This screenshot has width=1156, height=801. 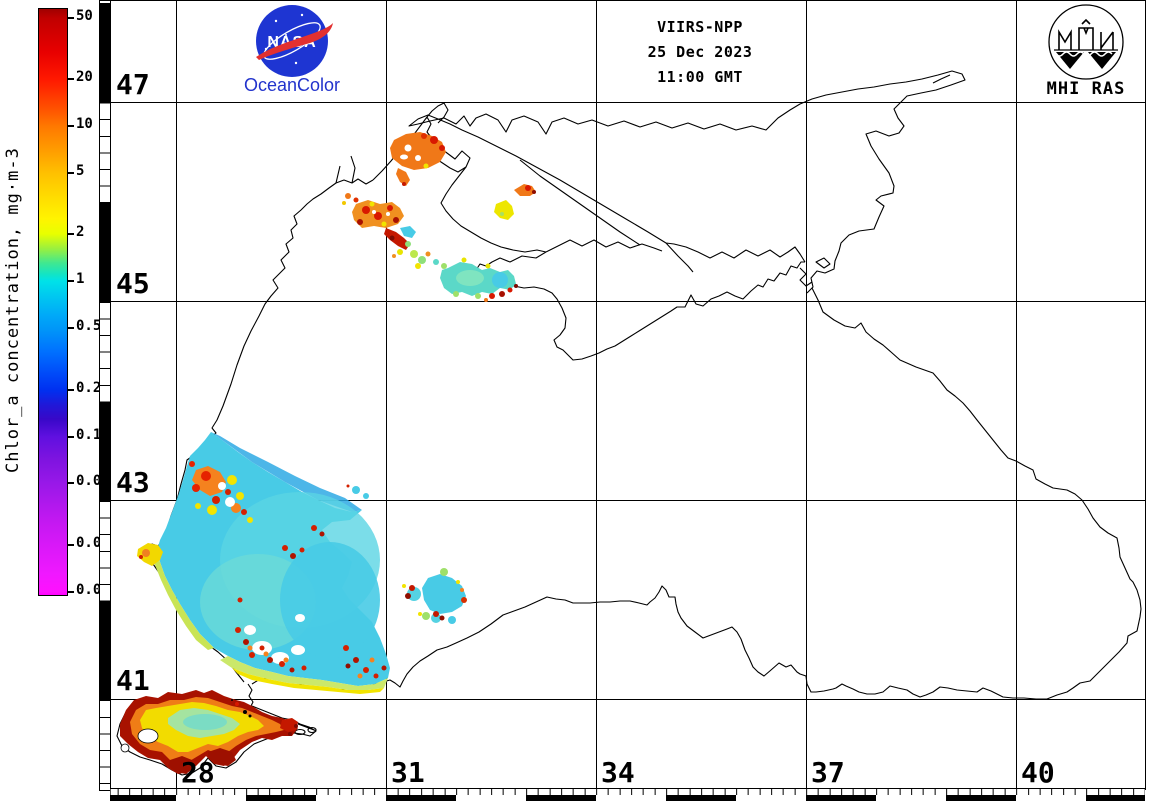 I want to click on nasa-logo: NASA, so click(x=294, y=41).